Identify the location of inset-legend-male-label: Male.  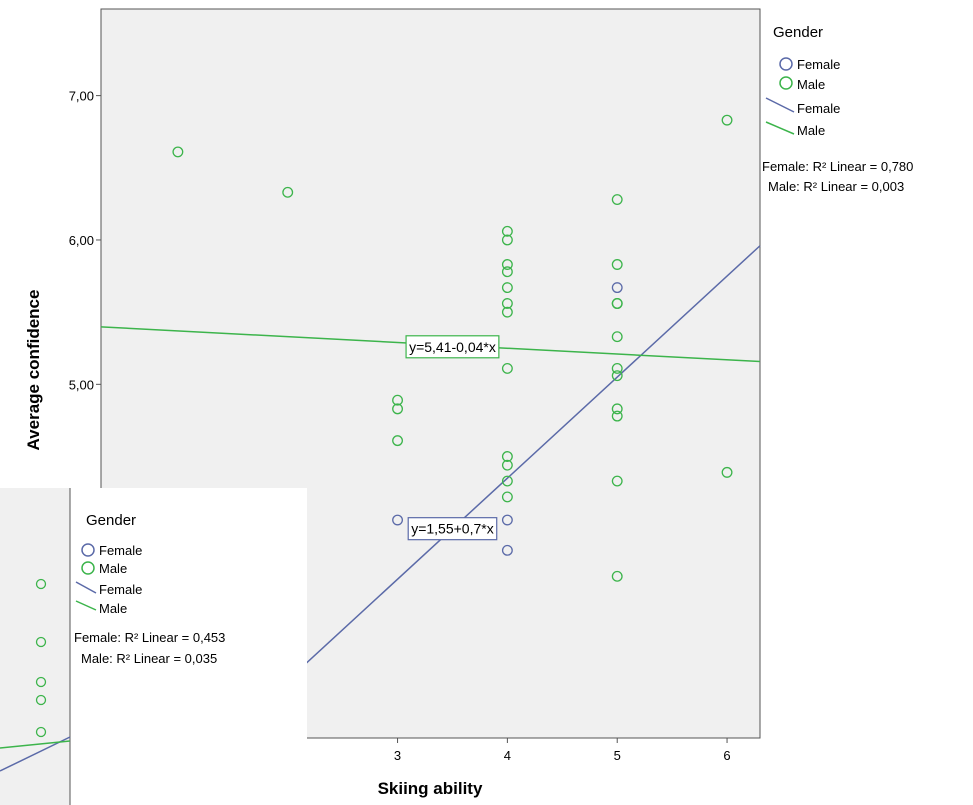
(113, 568).